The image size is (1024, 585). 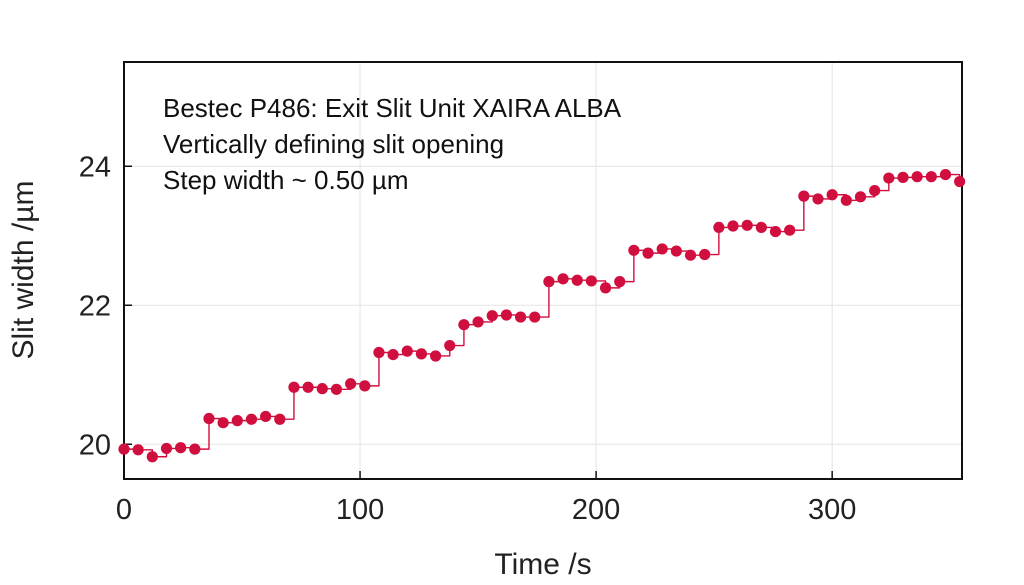 What do you see at coordinates (832, 510) in the screenshot?
I see `x-tick-label: 300` at bounding box center [832, 510].